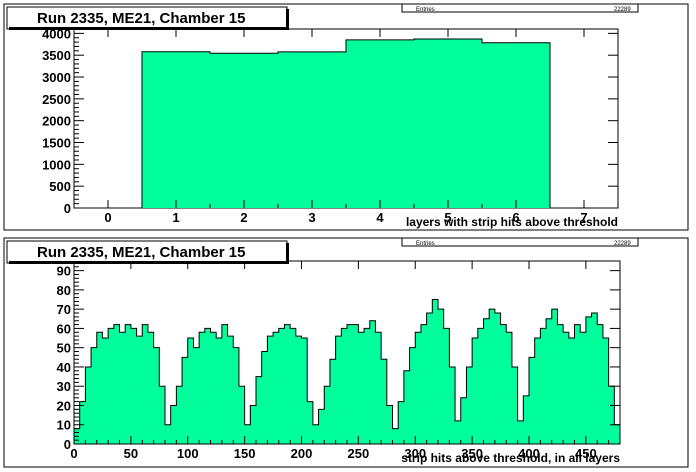  What do you see at coordinates (529, 453) in the screenshot?
I see `x-tick-label-400: 400` at bounding box center [529, 453].